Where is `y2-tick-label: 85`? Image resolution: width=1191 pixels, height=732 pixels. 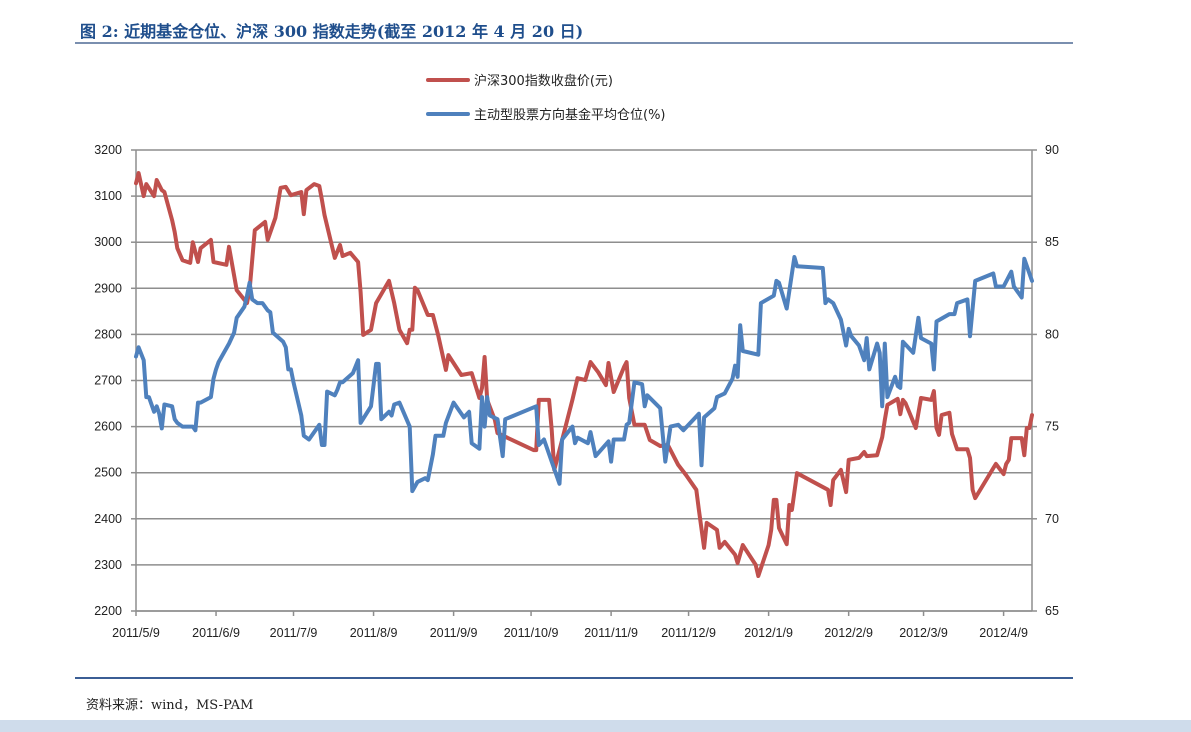 y2-tick-label: 85 is located at coordinates (1052, 242).